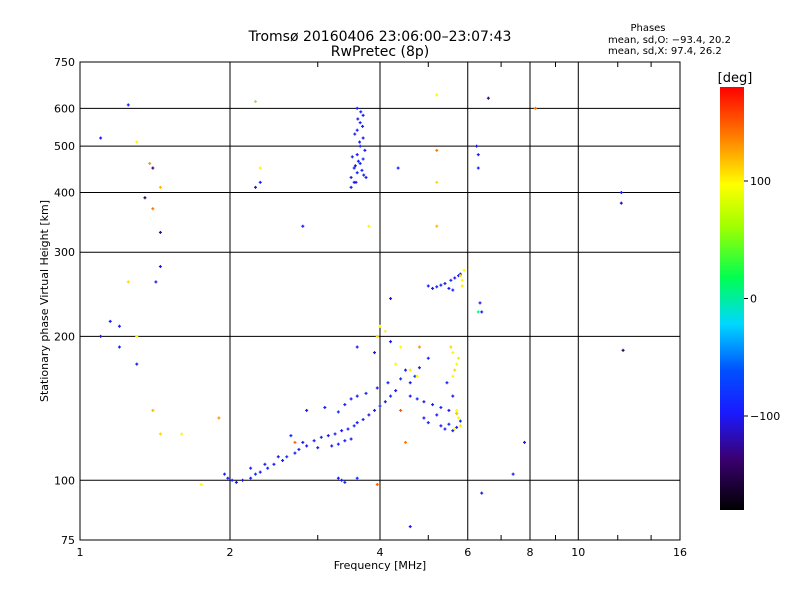  What do you see at coordinates (380, 565) in the screenshot?
I see `x-axis-label: Frequency [MHz]` at bounding box center [380, 565].